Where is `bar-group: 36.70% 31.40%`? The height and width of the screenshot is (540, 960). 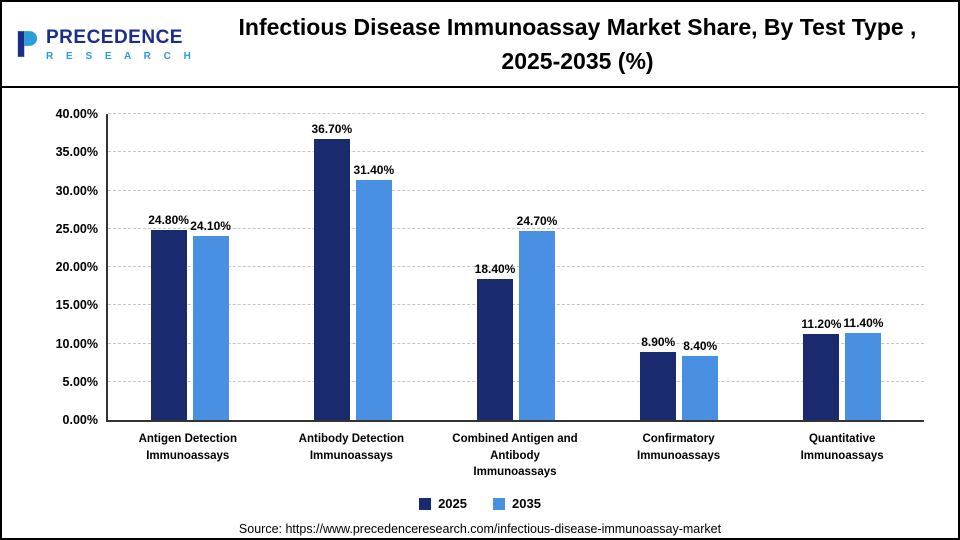
bar-group: 36.70% 31.40% is located at coordinates (352, 267).